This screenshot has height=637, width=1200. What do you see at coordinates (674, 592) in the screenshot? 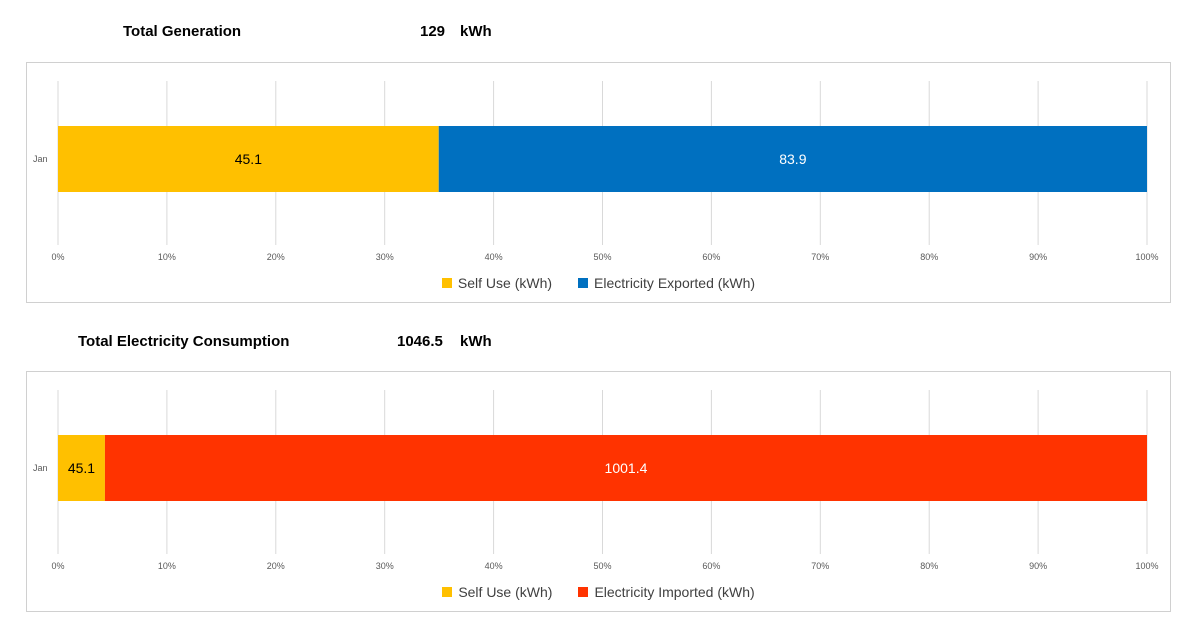
I see `legend-label: Electricity Imported (kWh)` at bounding box center [674, 592].